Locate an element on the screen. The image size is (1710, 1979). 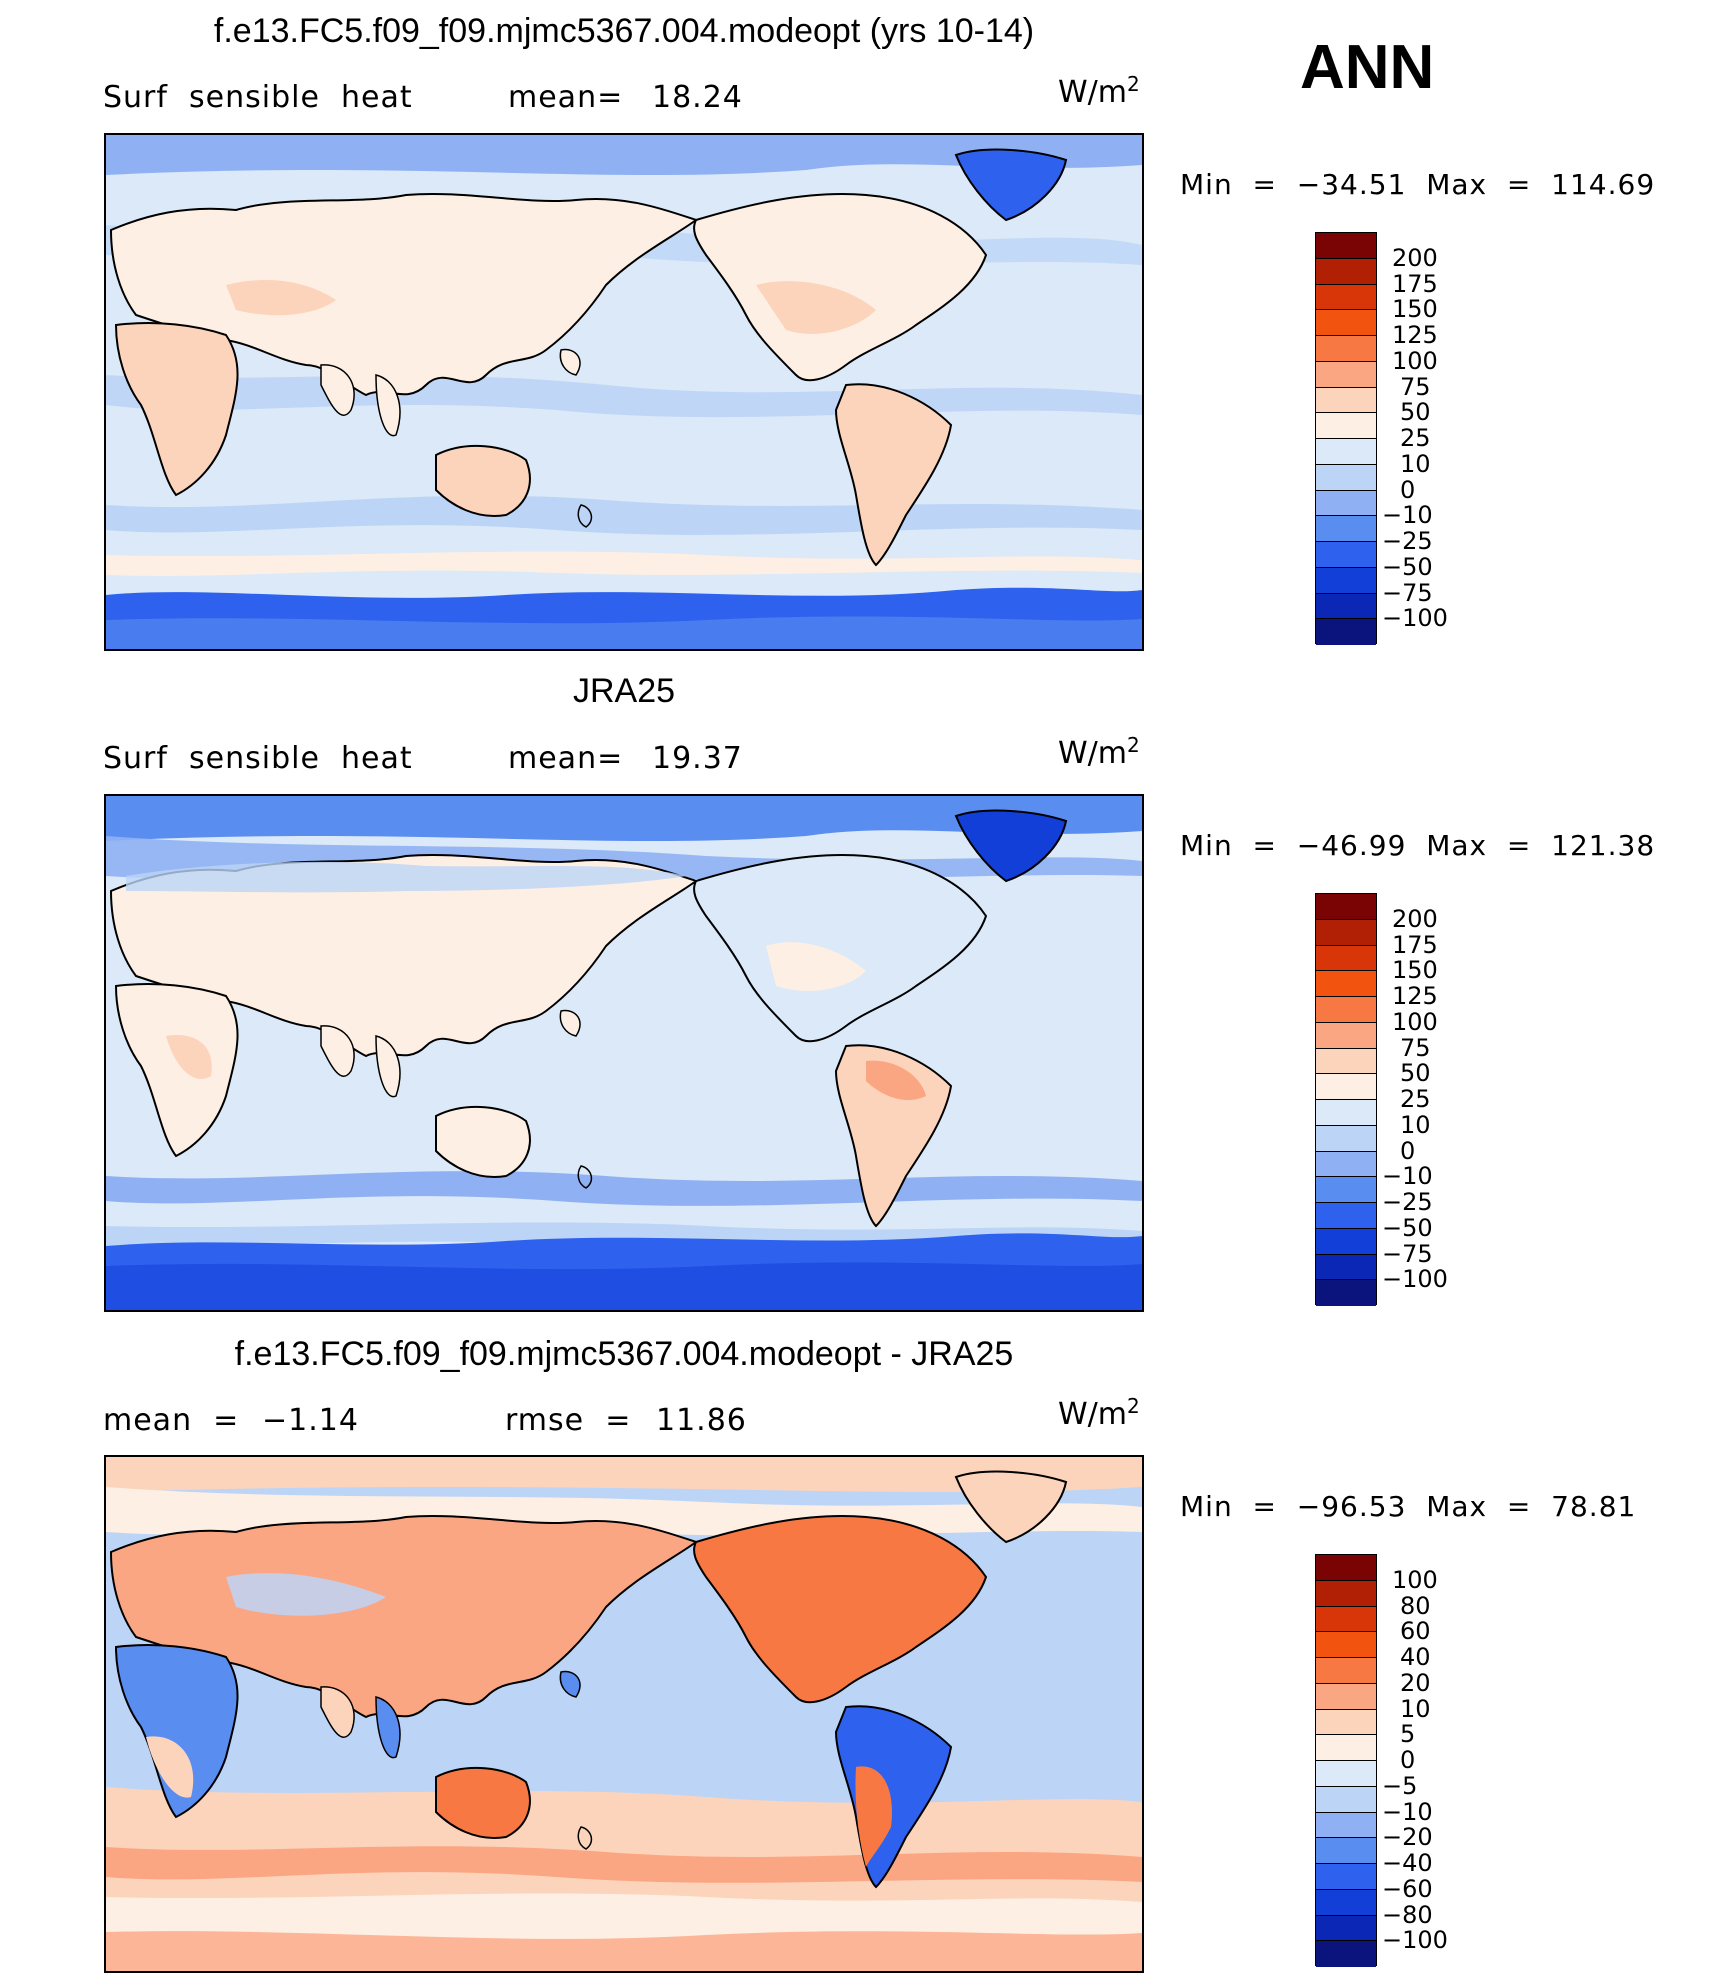
panel-2-colorbar is located at coordinates (1346, 1099).